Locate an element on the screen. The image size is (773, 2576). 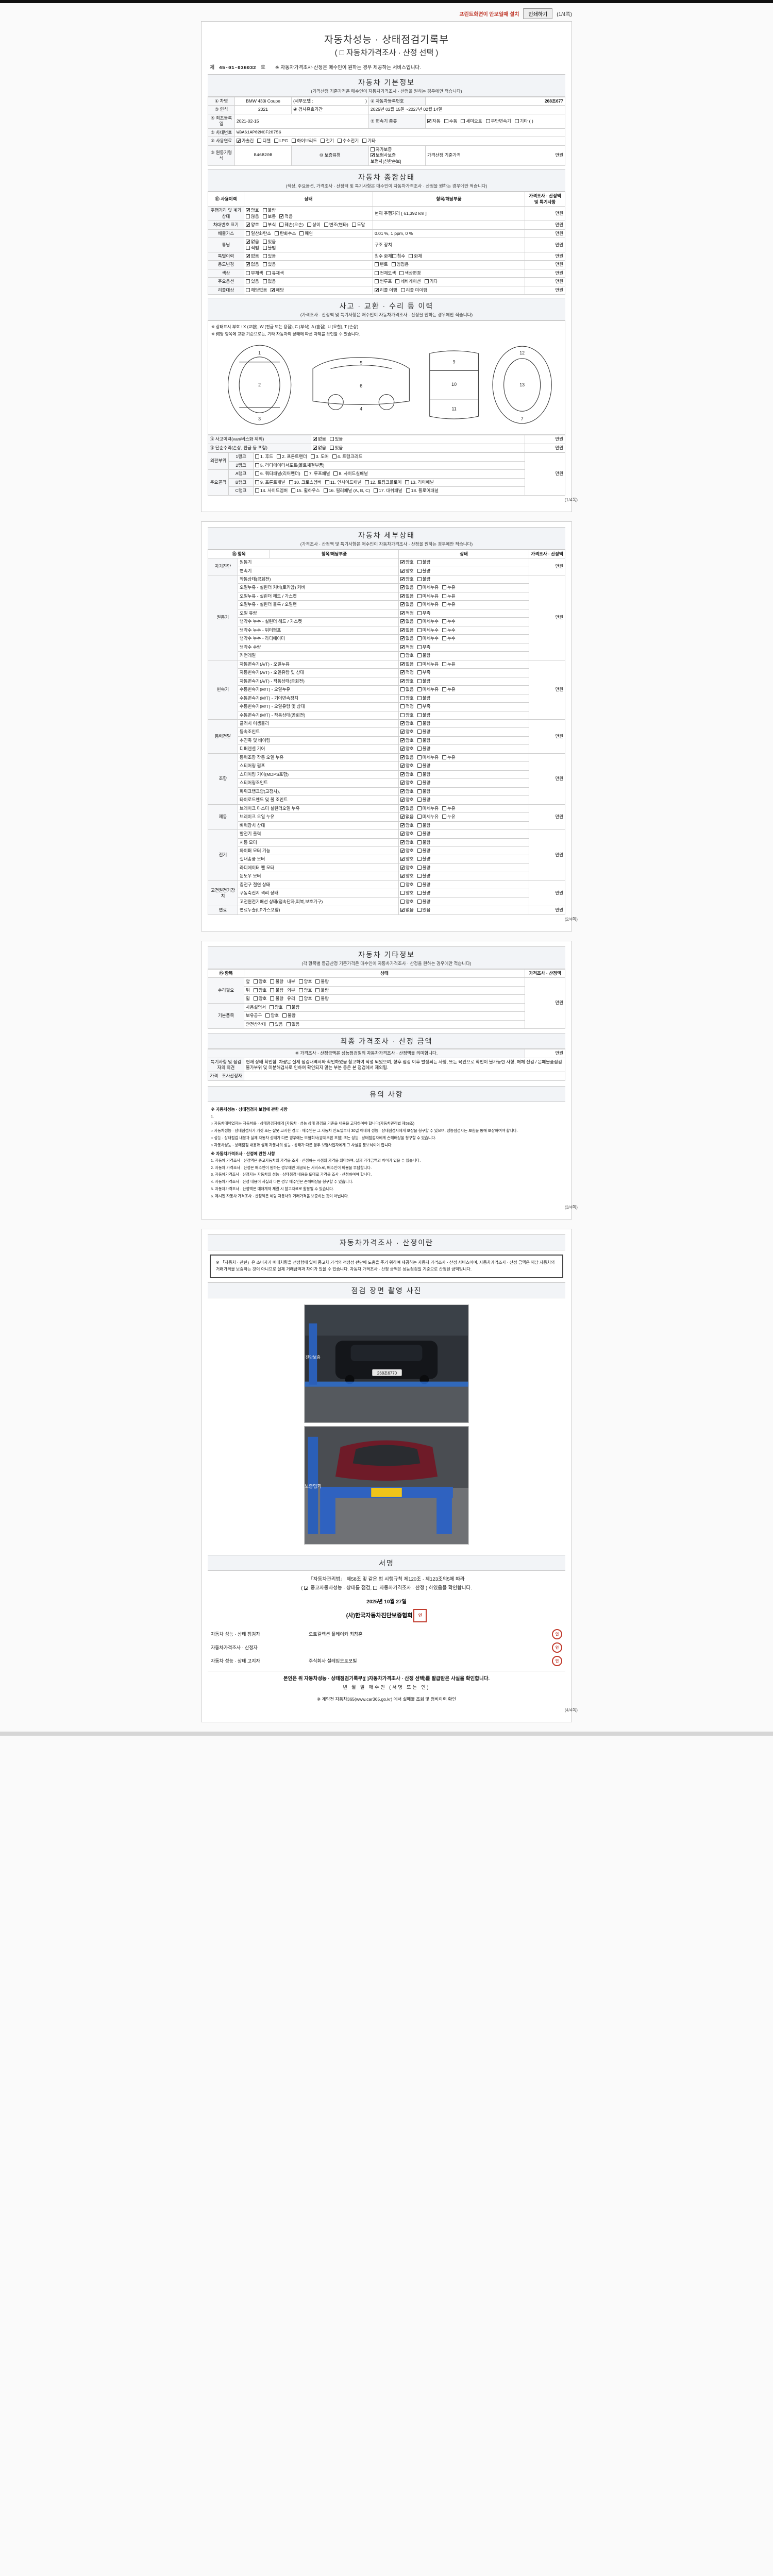
detail-6-3-opt-0: 양호 is located at coordinates (407, 859).